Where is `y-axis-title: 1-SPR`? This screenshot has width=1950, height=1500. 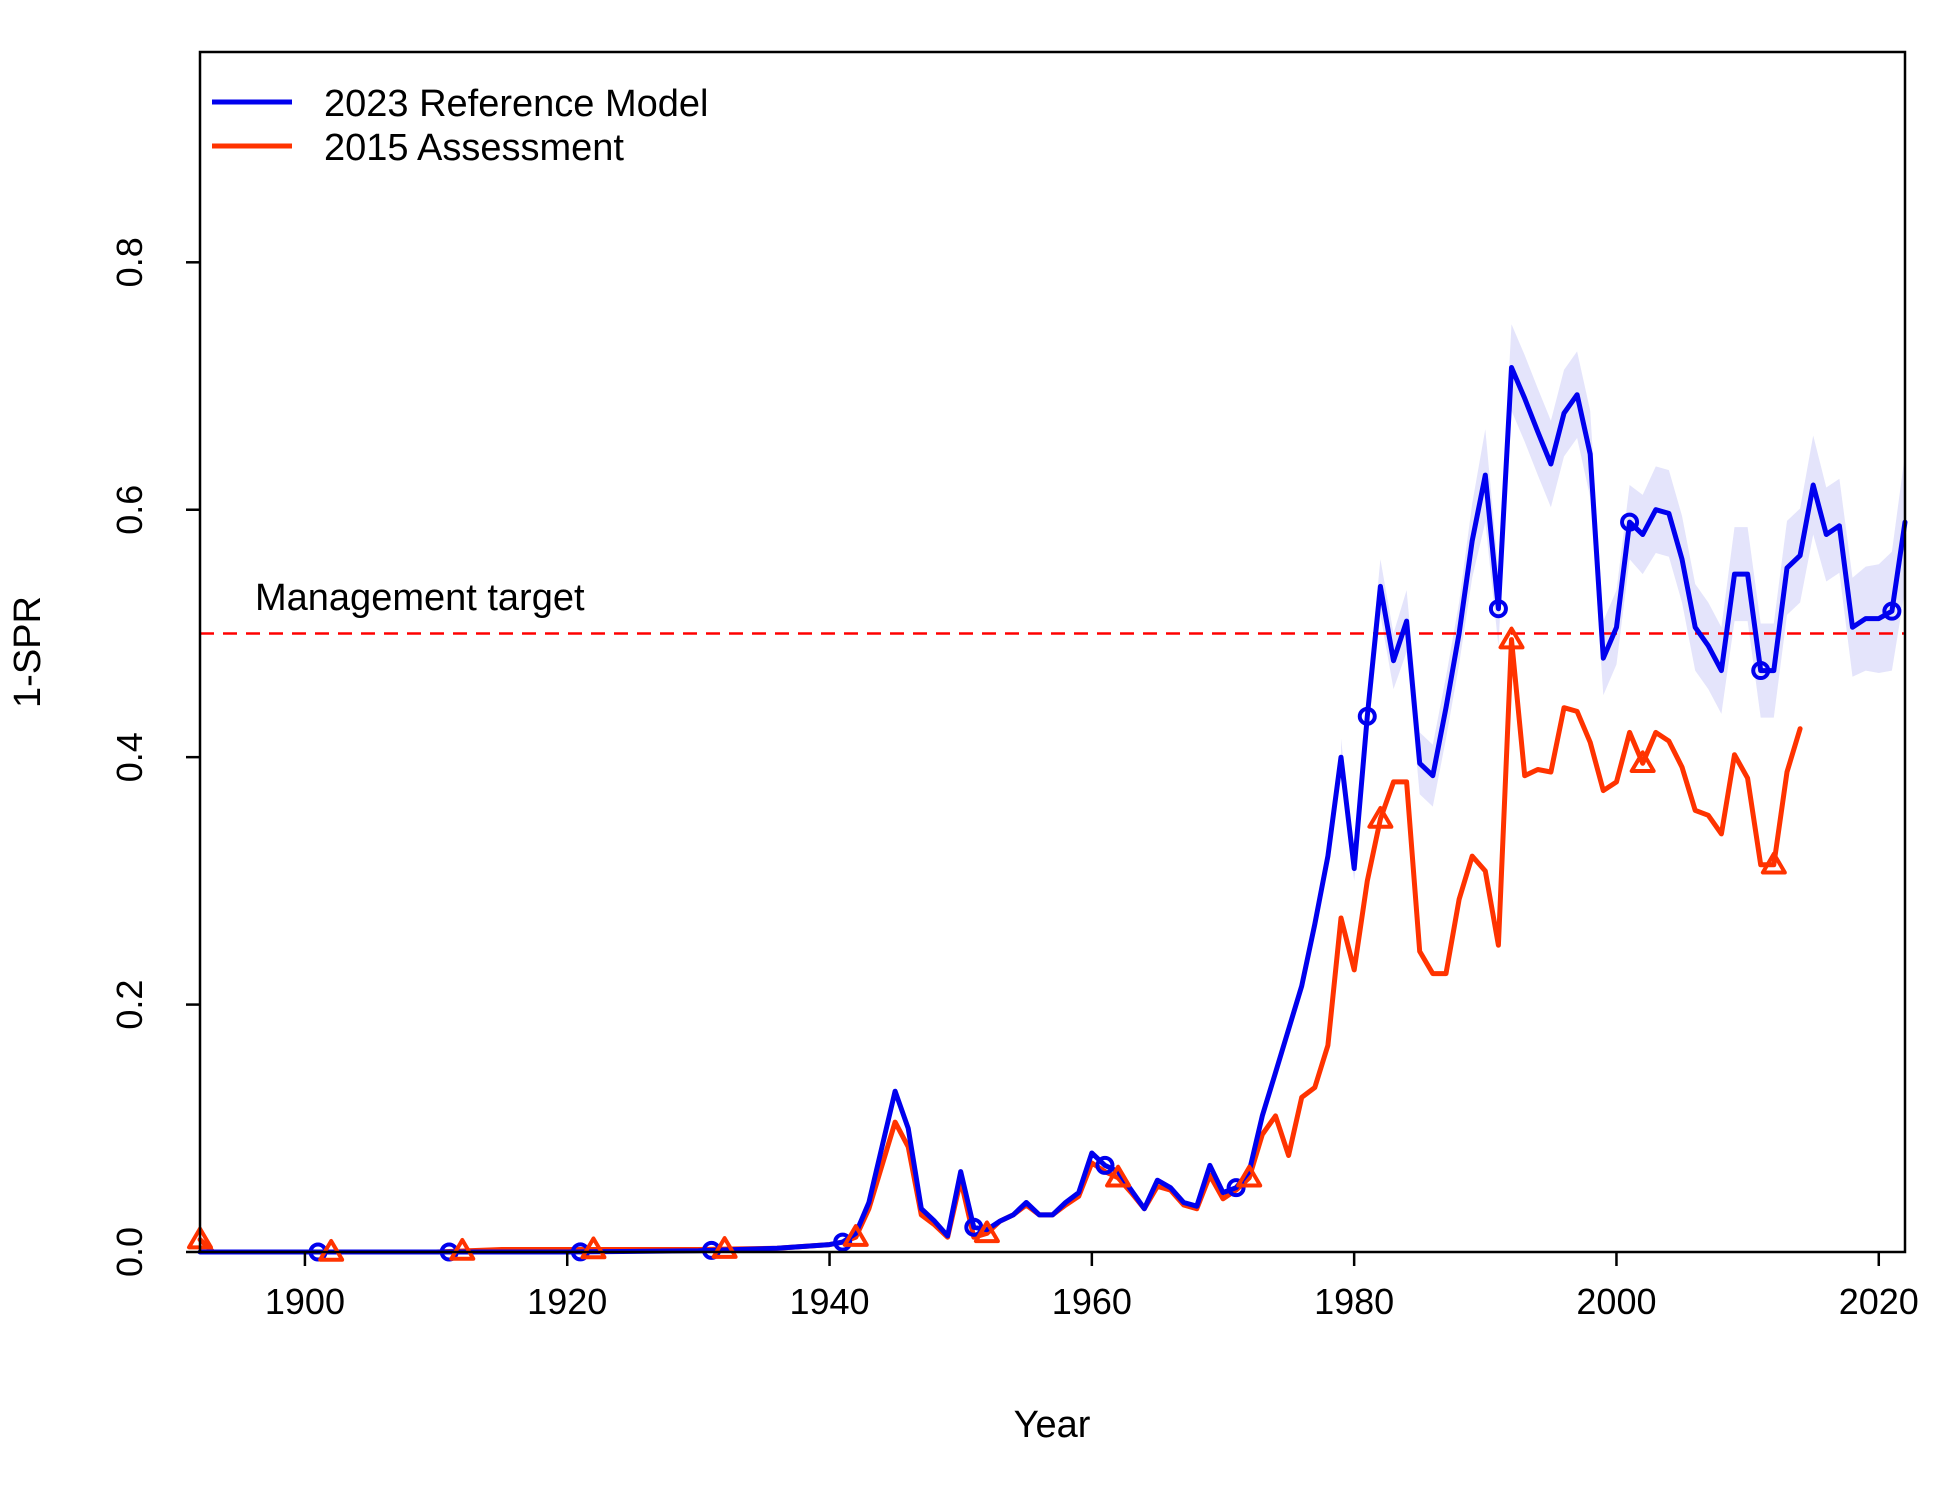
y-axis-title: 1-SPR is located at coordinates (28, 652).